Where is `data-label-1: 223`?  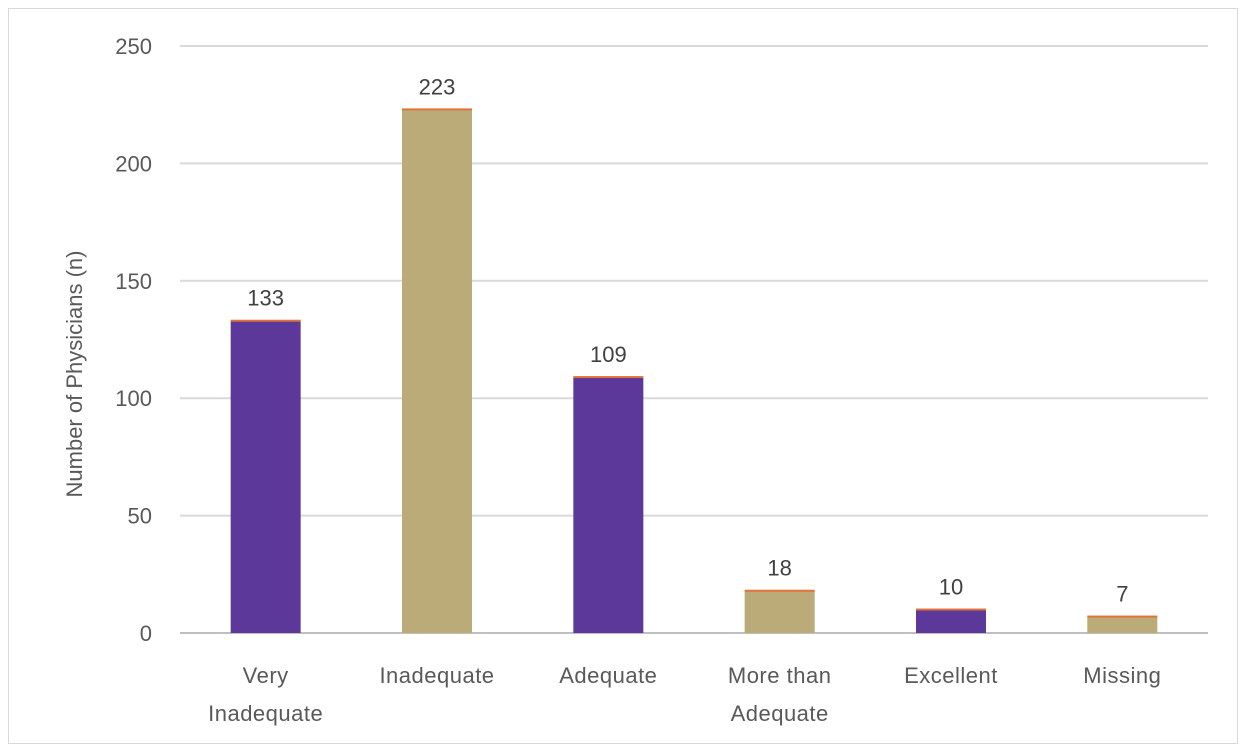
data-label-1: 223 is located at coordinates (437, 86).